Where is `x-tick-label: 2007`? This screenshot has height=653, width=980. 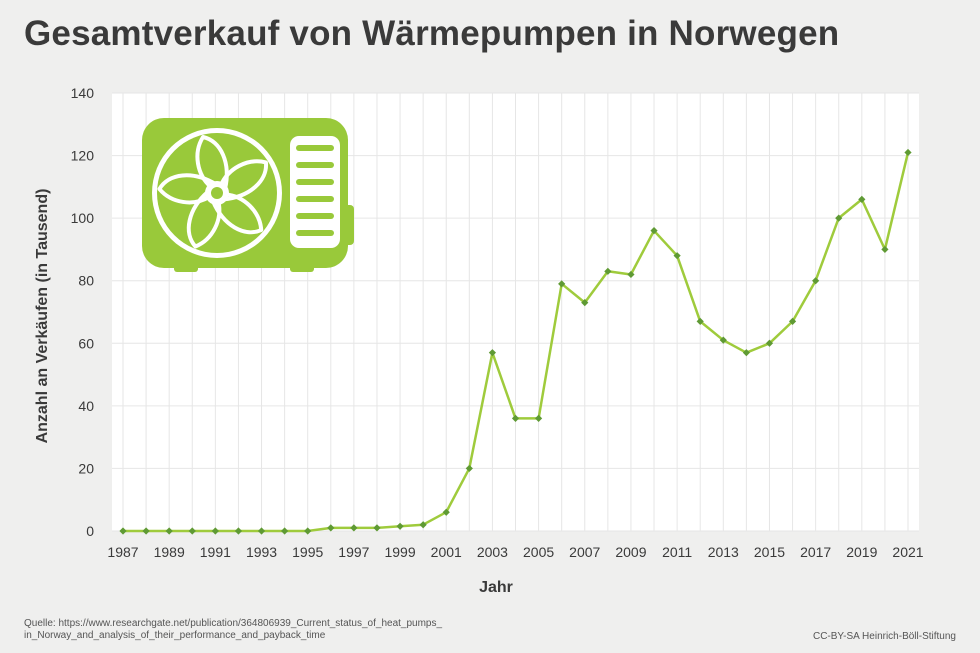 x-tick-label: 2007 is located at coordinates (584, 552).